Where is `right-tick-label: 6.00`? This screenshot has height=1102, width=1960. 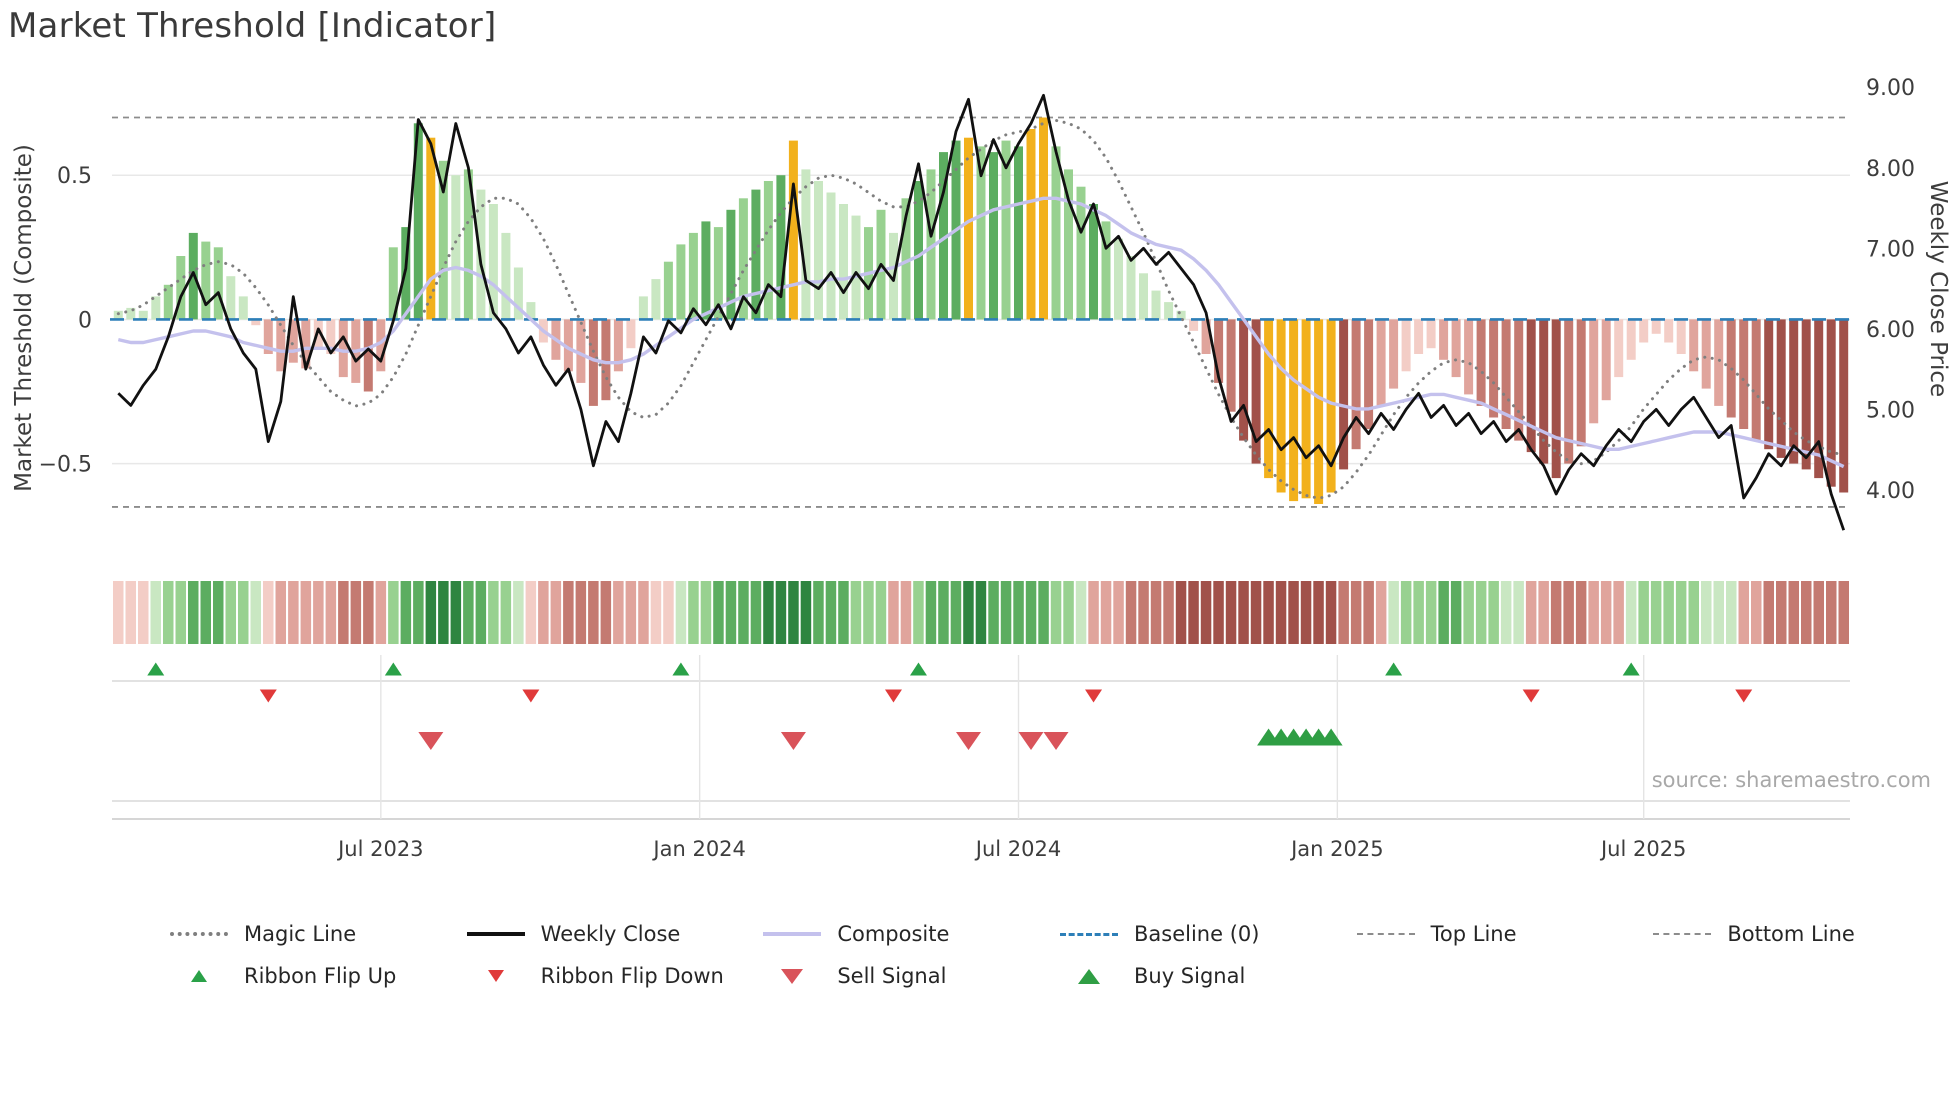
right-tick-label: 6.00 is located at coordinates (1890, 330).